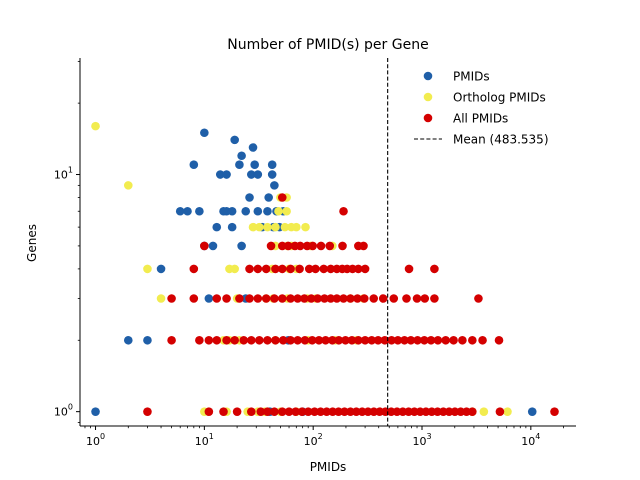 The image size is (640, 480). What do you see at coordinates (328, 467) in the screenshot?
I see `x-axis-label: PMIDs` at bounding box center [328, 467].